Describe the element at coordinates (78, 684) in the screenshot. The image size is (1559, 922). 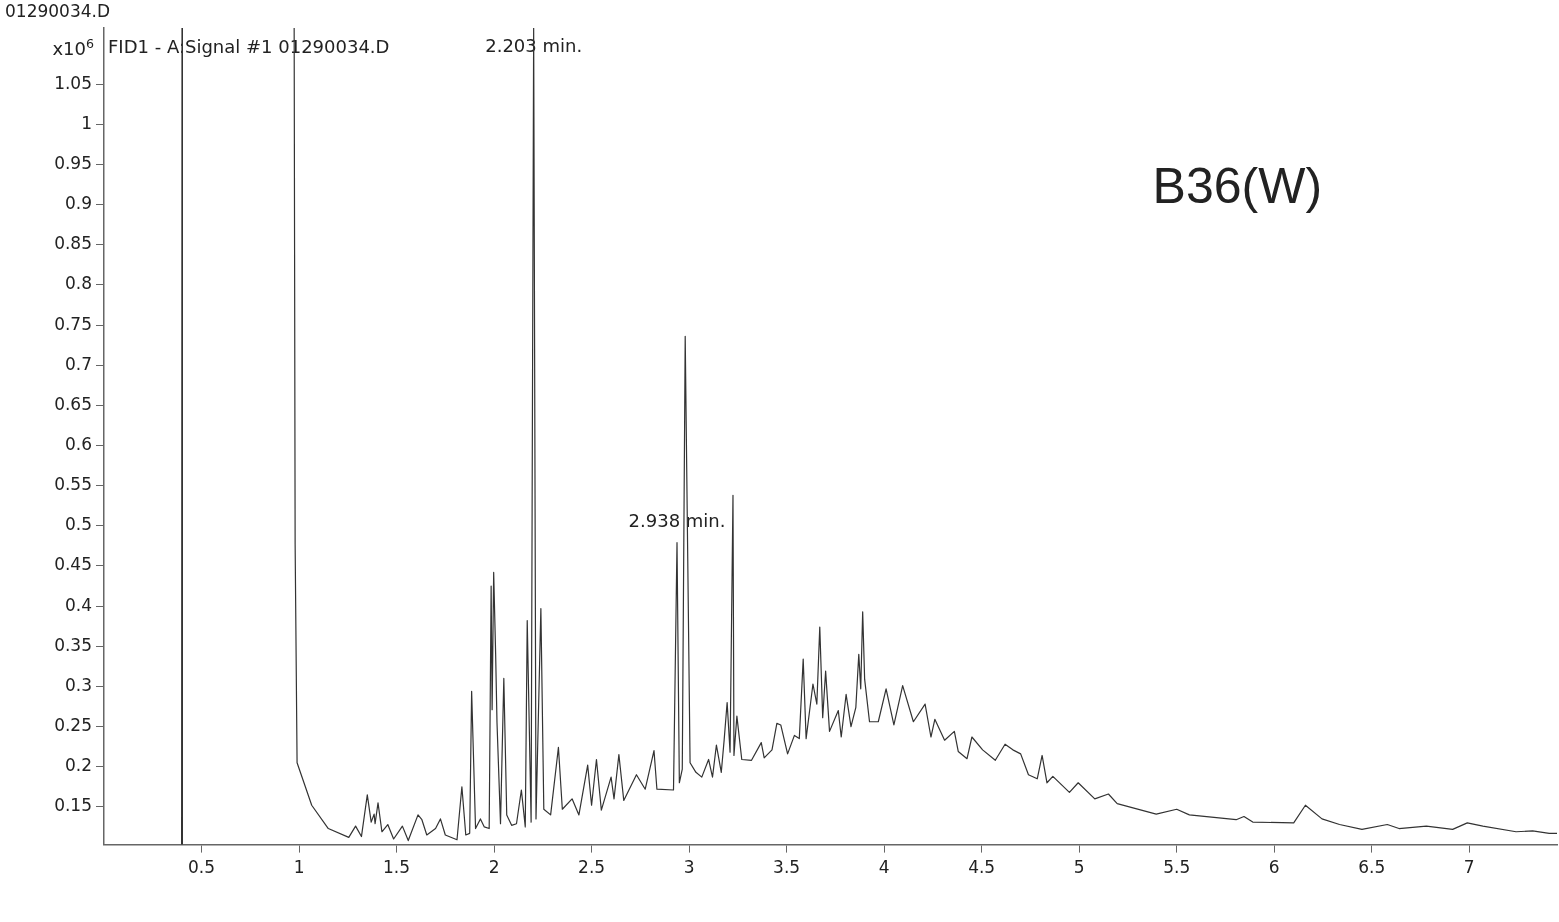
I see `y-tick-label: 0.3` at that location.